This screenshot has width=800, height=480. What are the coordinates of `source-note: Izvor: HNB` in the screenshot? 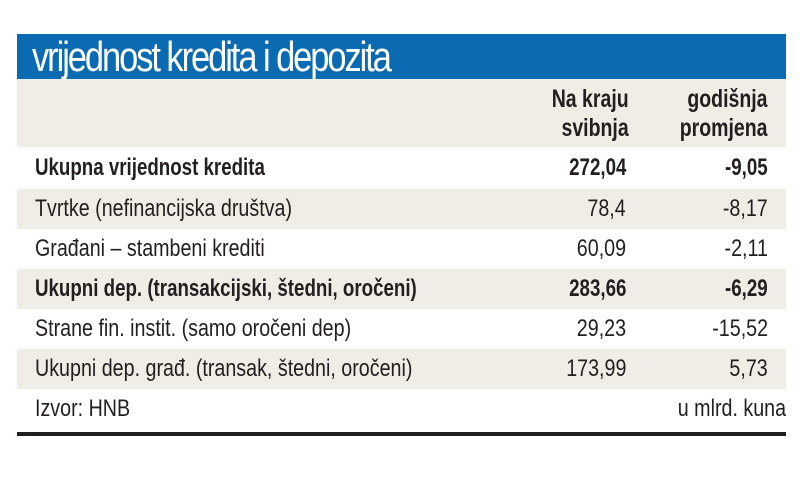 It's located at (83, 408).